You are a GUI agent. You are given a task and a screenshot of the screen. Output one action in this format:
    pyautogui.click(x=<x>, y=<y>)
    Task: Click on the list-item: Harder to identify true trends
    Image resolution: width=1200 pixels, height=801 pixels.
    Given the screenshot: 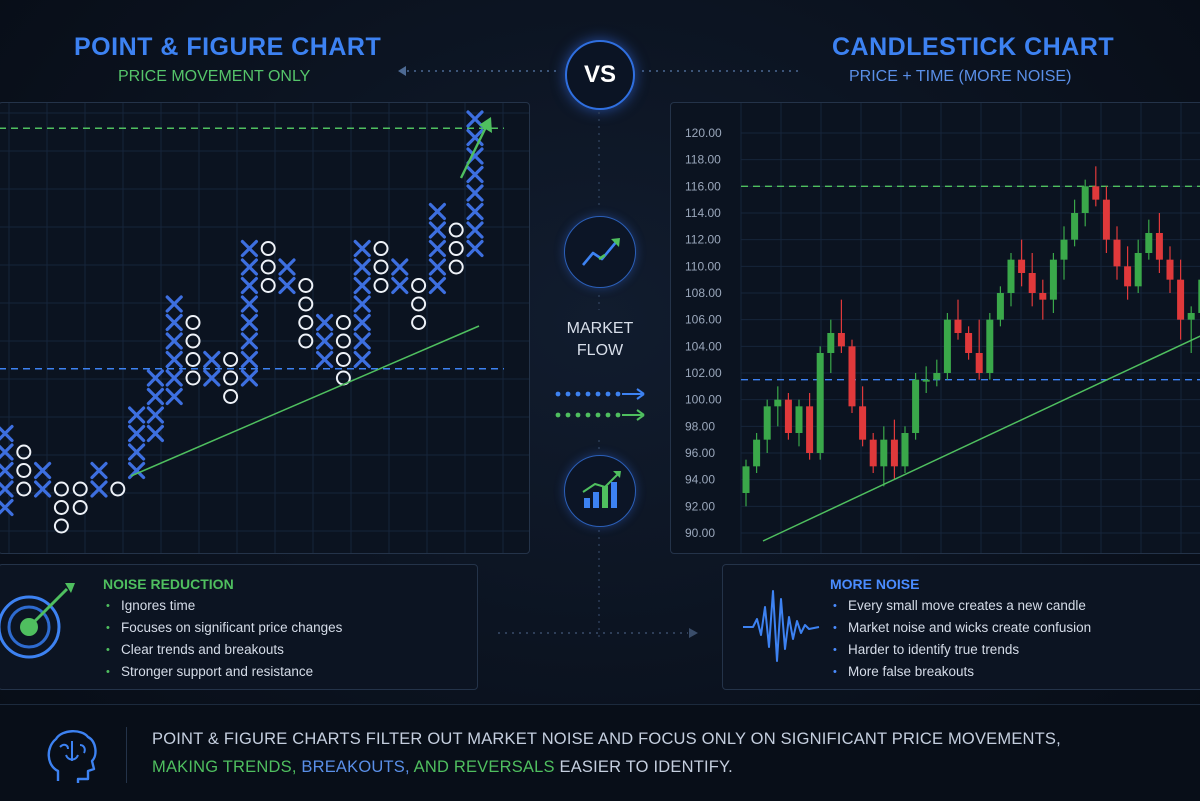 What is the action you would take?
    pyautogui.click(x=960, y=650)
    